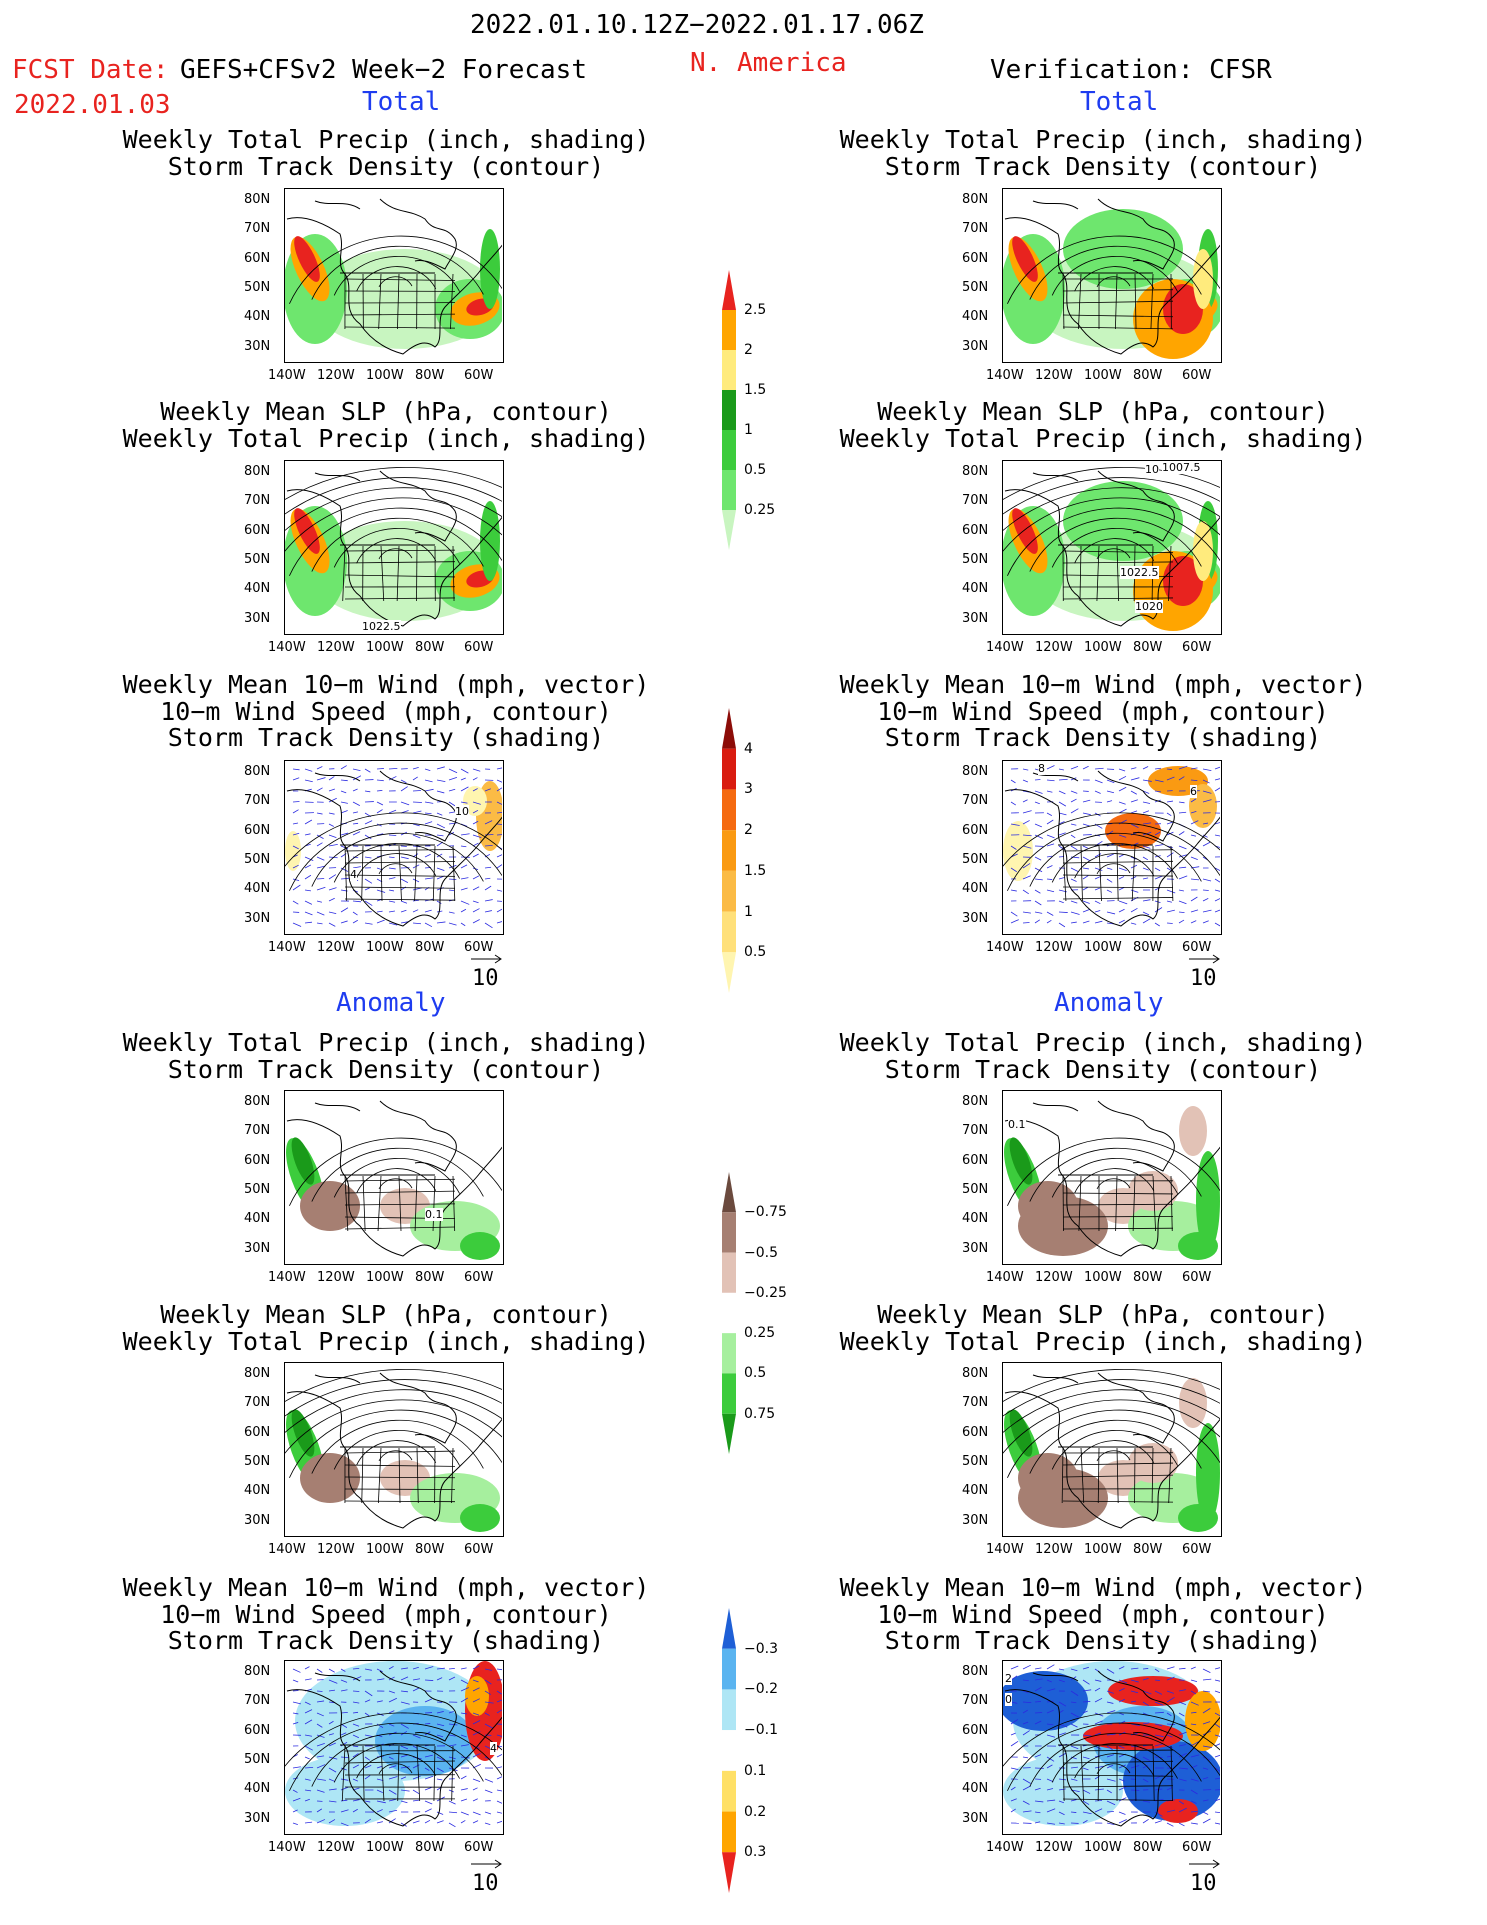  What do you see at coordinates (394, 1449) in the screenshot?
I see `map-fcst-anom-slp_precip` at bounding box center [394, 1449].